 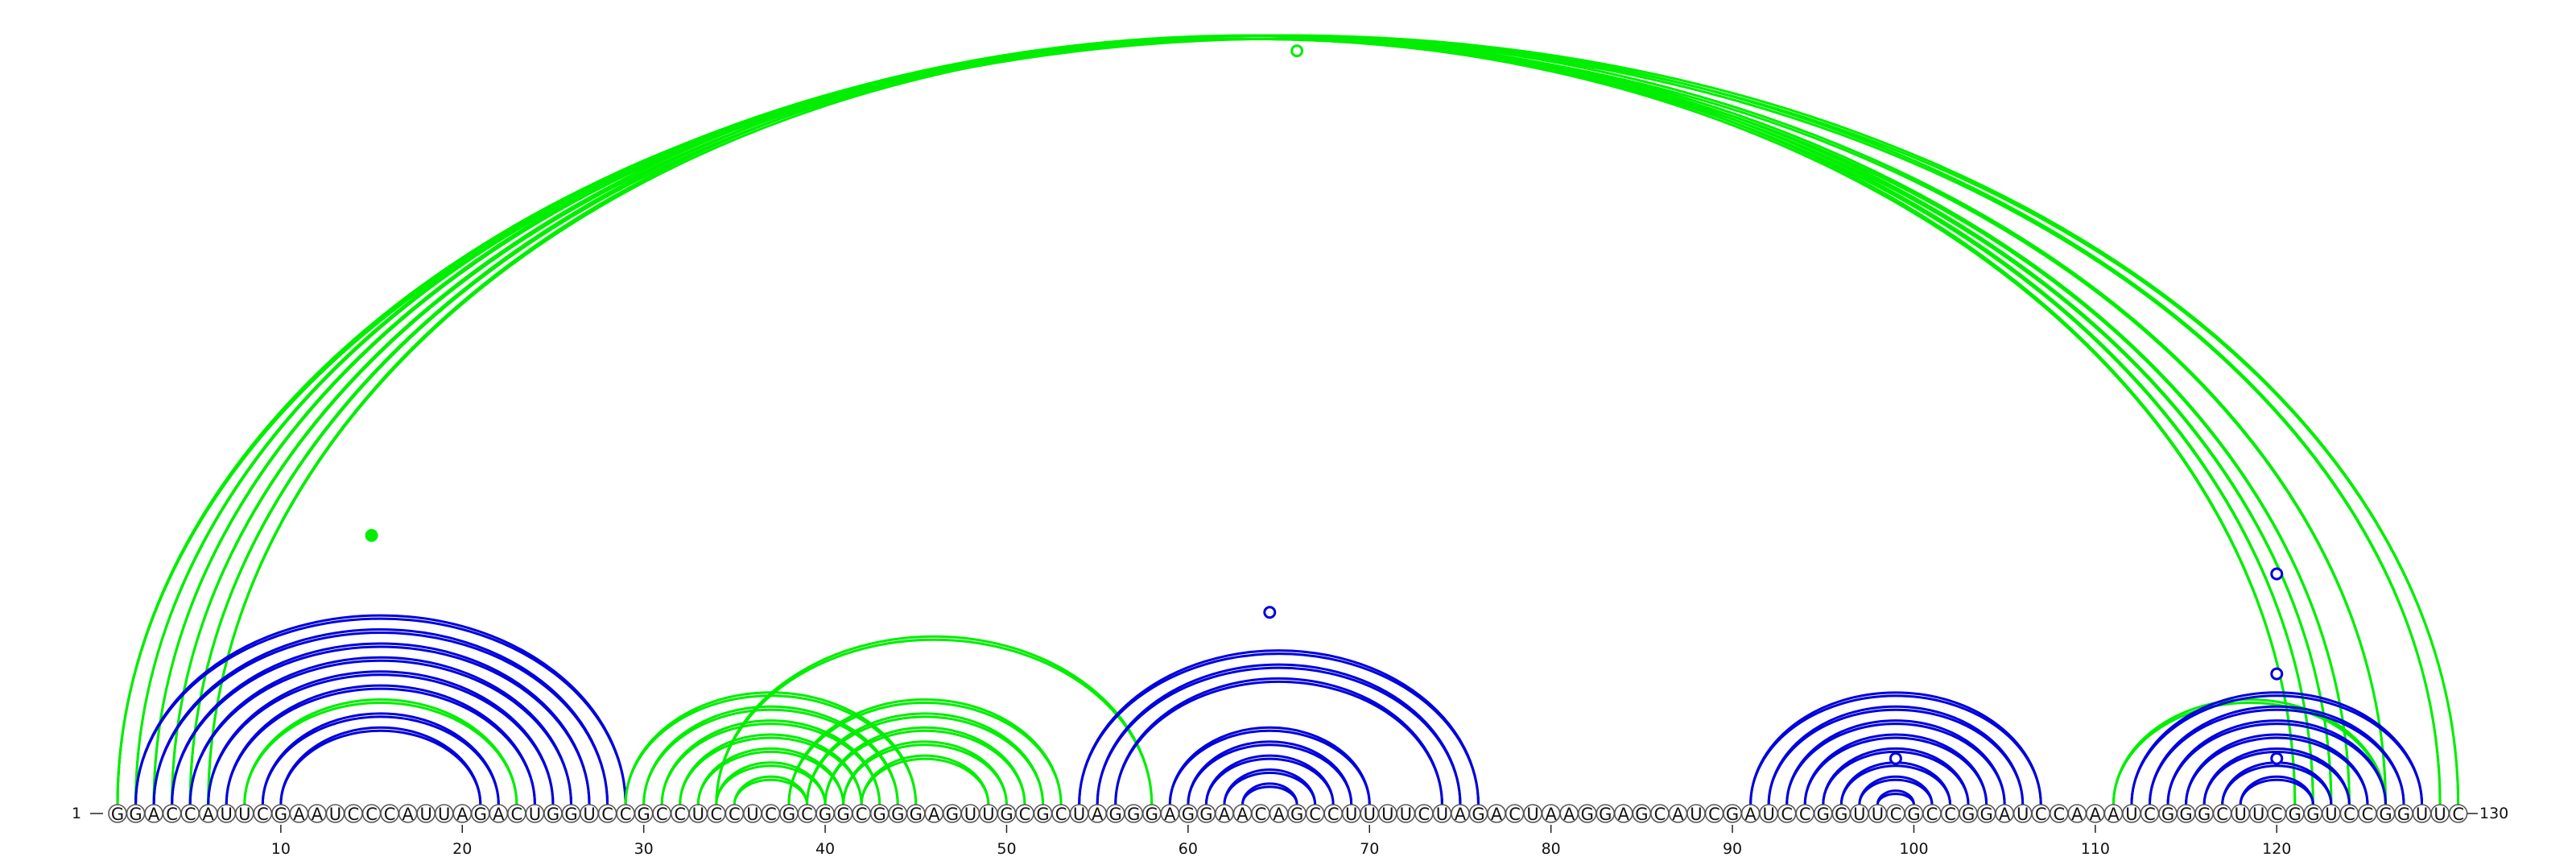 What do you see at coordinates (1007, 849) in the screenshot?
I see `tick-label: 50` at bounding box center [1007, 849].